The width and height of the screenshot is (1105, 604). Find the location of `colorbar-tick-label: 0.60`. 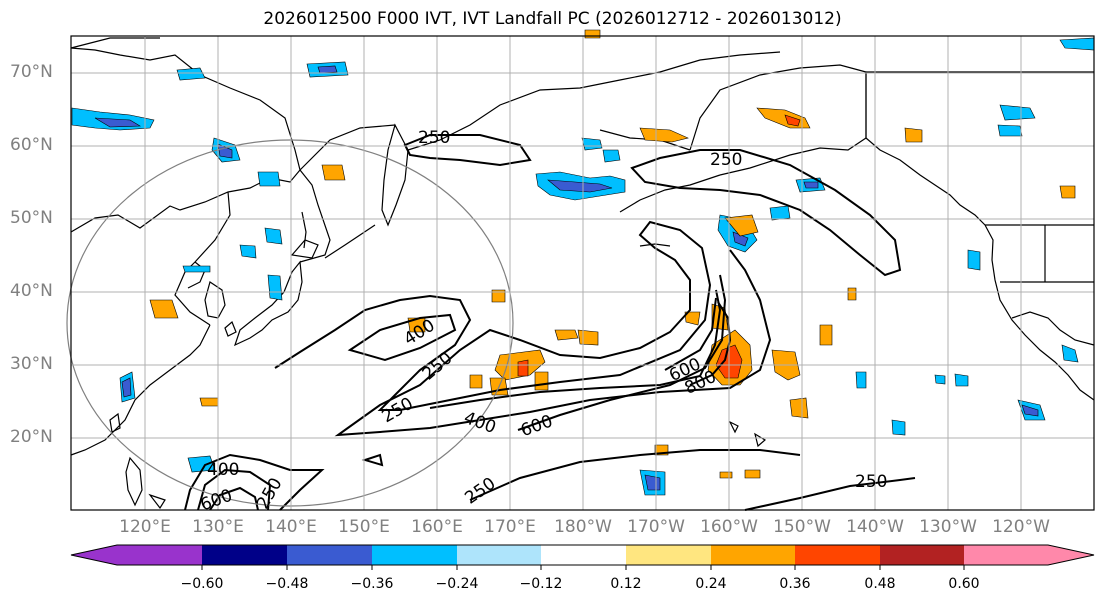

colorbar-tick-label: 0.60 is located at coordinates (964, 584).